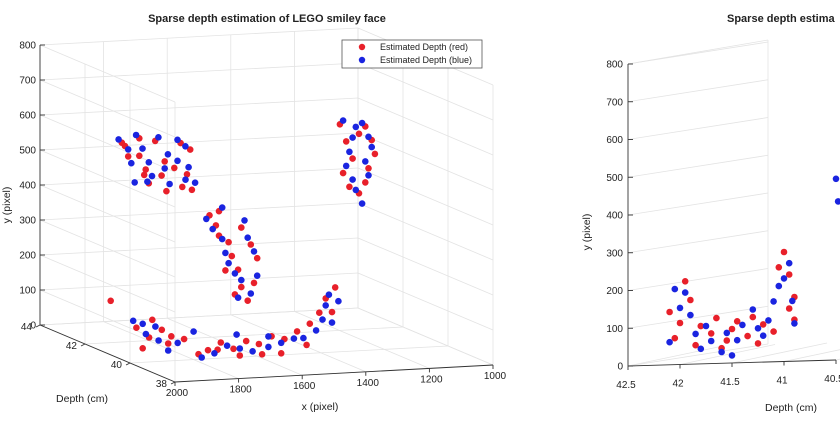 This screenshot has height=425, width=840. Describe the element at coordinates (199, 316) in the screenshot. I see `left-grid-floor-z` at that location.